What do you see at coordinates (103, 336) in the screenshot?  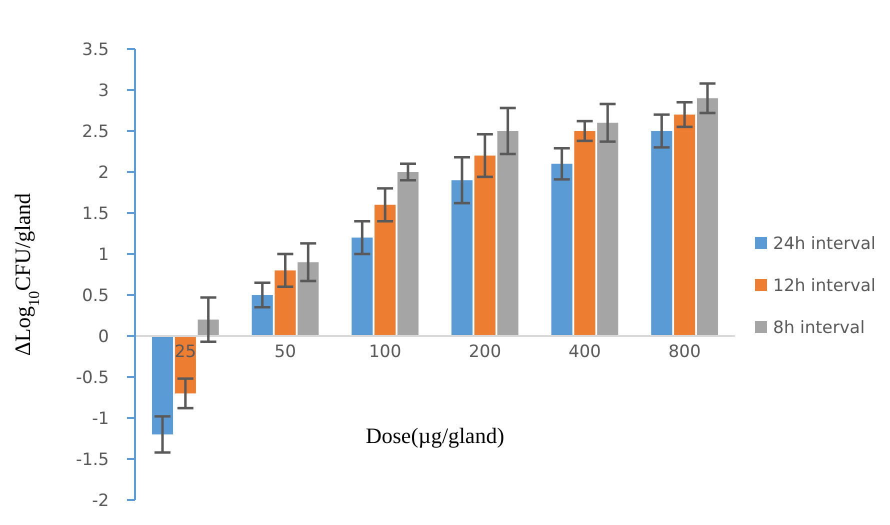 I see `y-tick-label: 0` at bounding box center [103, 336].